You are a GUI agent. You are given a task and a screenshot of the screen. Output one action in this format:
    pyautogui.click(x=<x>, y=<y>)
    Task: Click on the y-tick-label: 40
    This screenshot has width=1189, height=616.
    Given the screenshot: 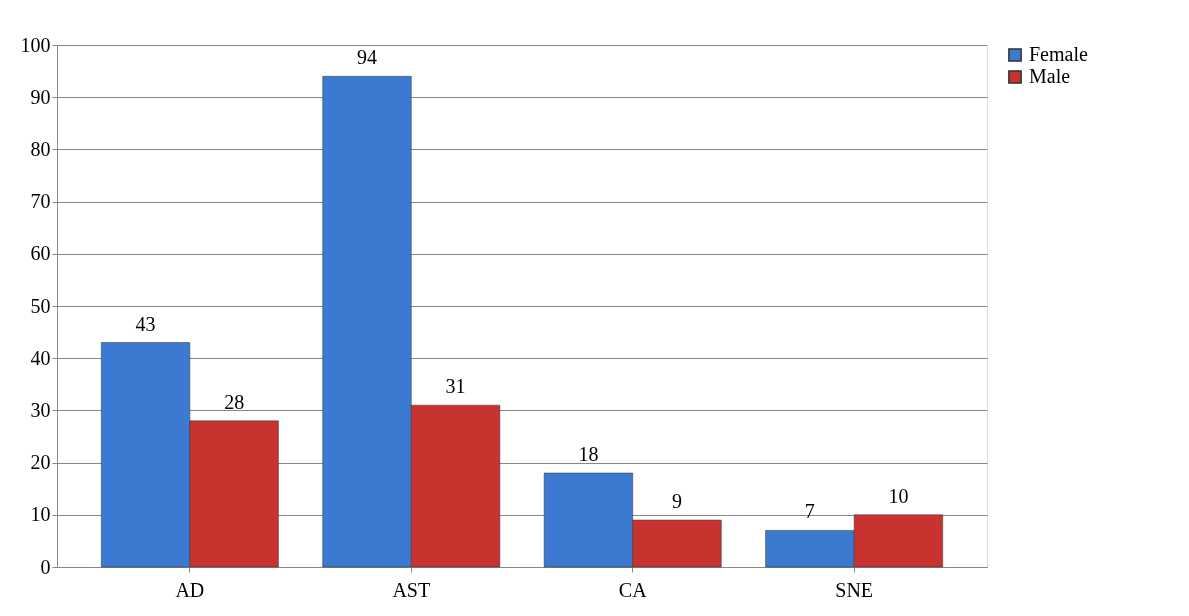 What is the action you would take?
    pyautogui.click(x=40, y=357)
    